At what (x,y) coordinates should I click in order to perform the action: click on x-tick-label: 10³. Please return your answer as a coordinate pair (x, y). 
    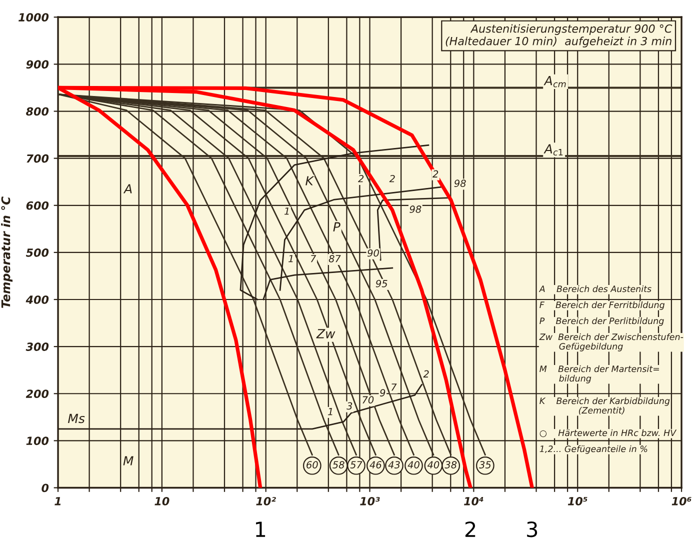
    Looking at the image, I should click on (370, 501).